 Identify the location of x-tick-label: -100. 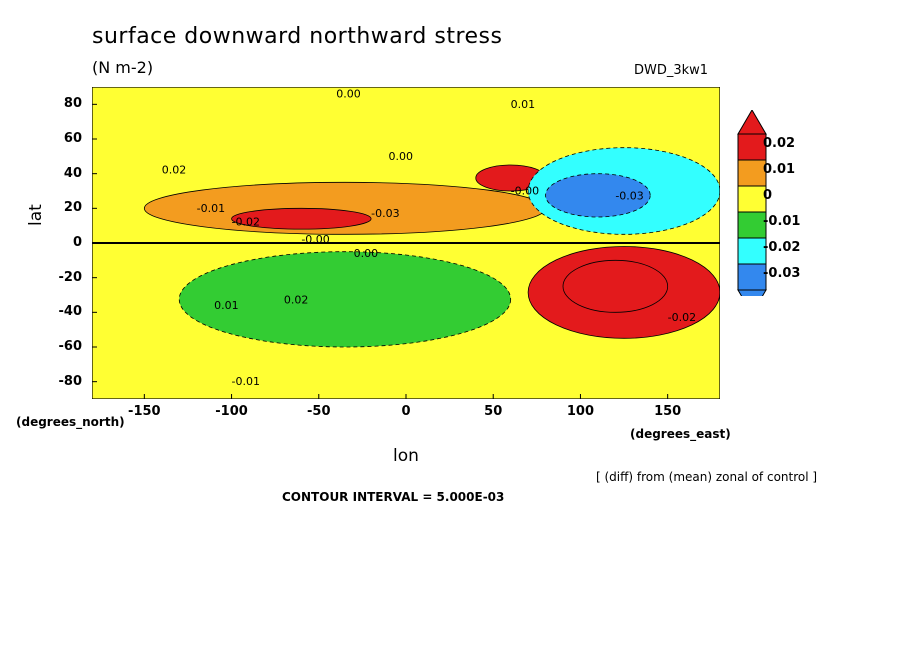
(231, 411).